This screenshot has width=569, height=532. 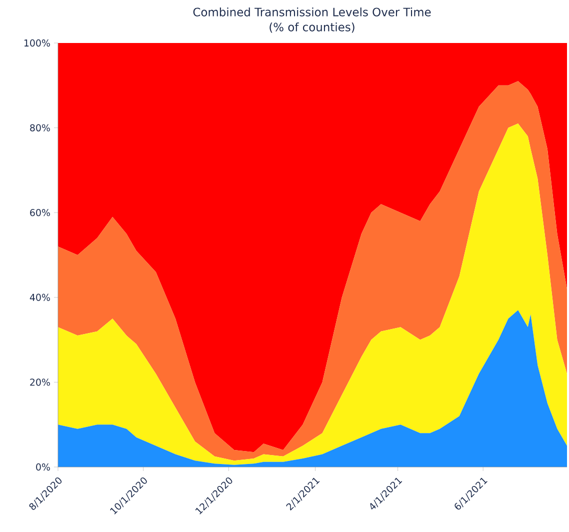 I want to click on y-tick-label: 80%, so click(x=40, y=128).